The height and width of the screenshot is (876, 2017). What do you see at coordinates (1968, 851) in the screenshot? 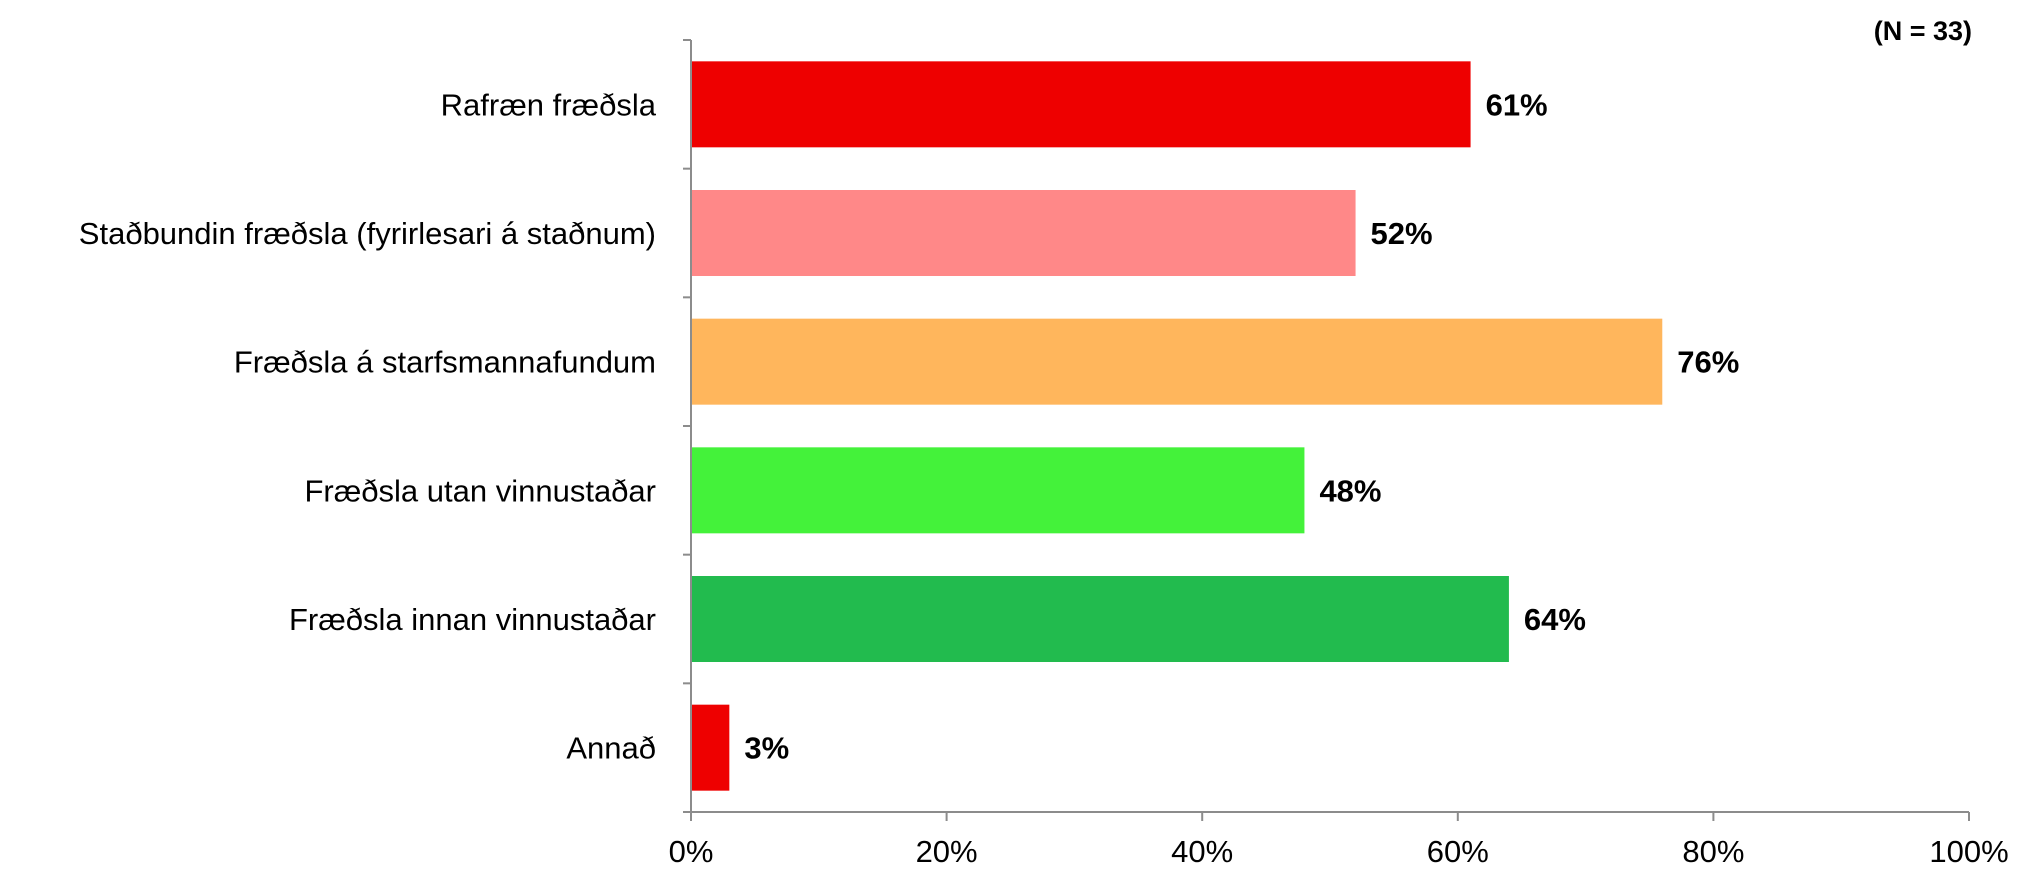
I see `x-tick-label-5: 100%` at bounding box center [1968, 851].